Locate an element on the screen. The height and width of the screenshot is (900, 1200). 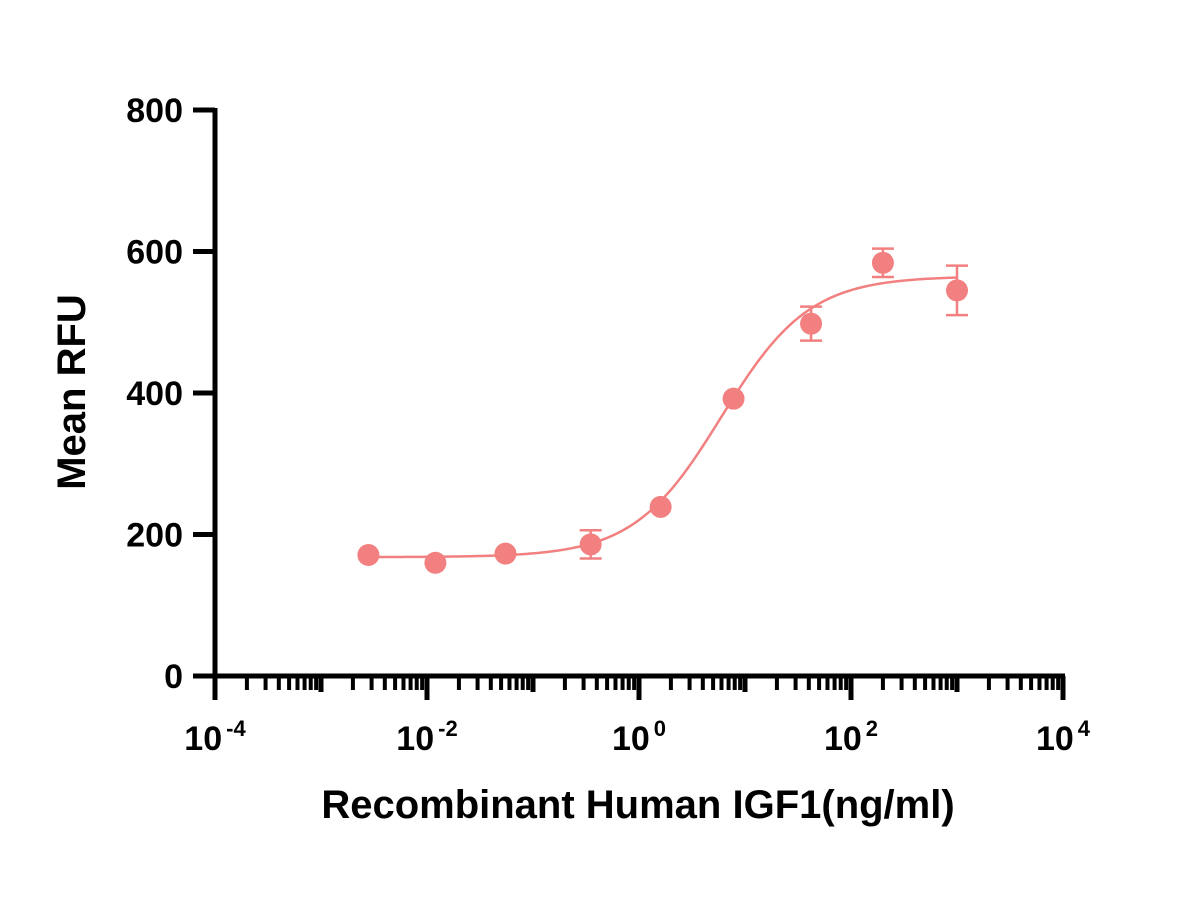
x-tick-label: 10 4 is located at coordinates (1063, 737).